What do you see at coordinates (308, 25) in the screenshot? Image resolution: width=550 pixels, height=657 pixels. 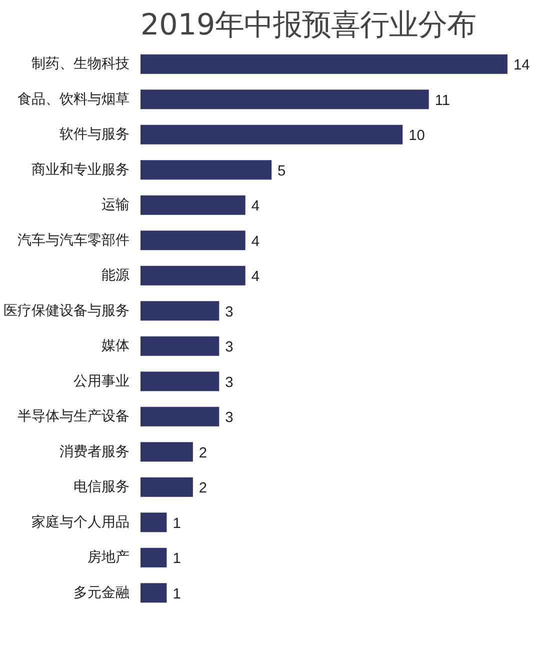 I see `chart-title: 2019年中报预喜行业分布` at bounding box center [308, 25].